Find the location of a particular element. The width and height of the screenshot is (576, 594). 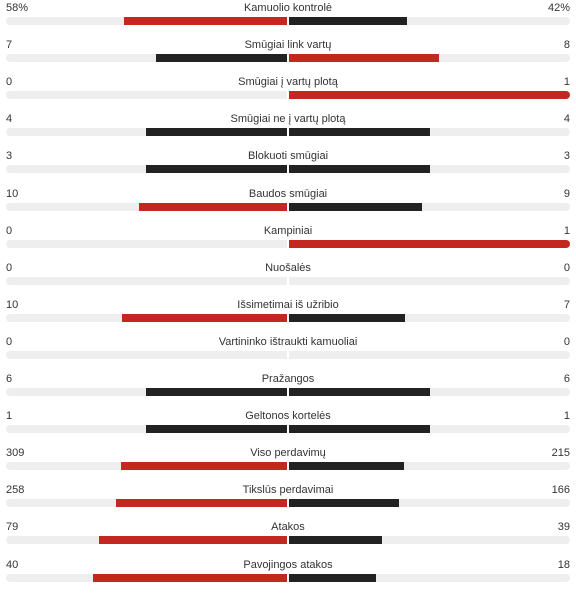

stat-label: Vartininko ištraukti kamuoliai is located at coordinates (288, 342).